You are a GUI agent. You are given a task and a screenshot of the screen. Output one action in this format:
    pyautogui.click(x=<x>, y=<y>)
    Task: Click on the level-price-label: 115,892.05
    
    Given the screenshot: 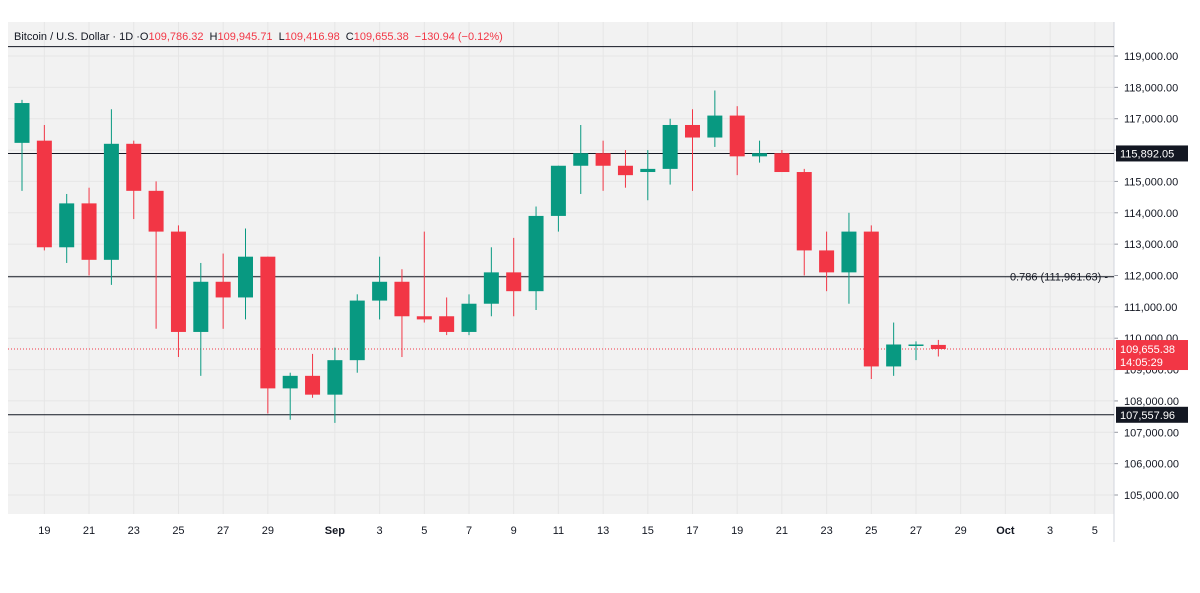 What is the action you would take?
    pyautogui.click(x=1147, y=154)
    